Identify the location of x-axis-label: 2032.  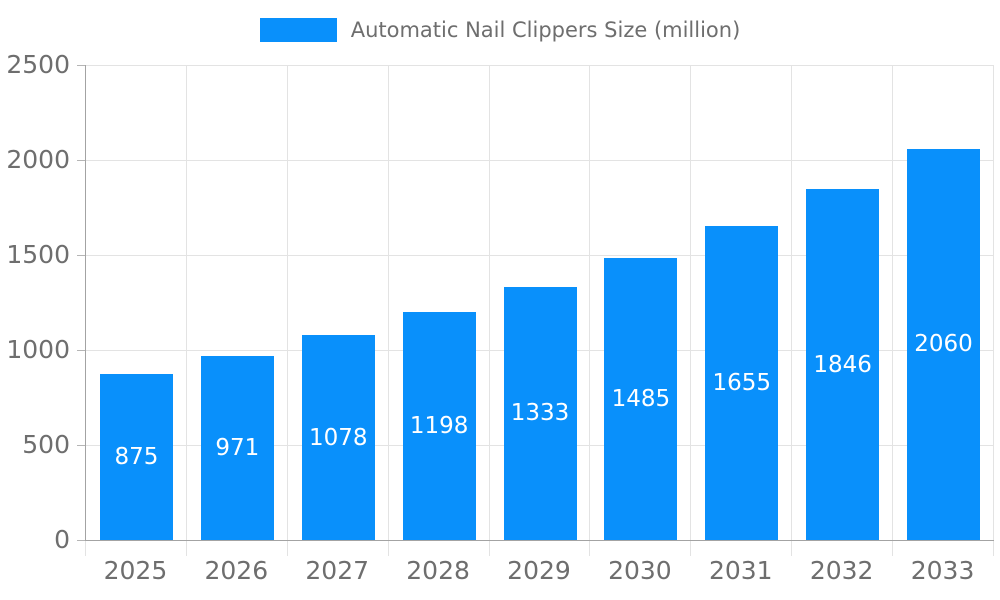
(841, 570).